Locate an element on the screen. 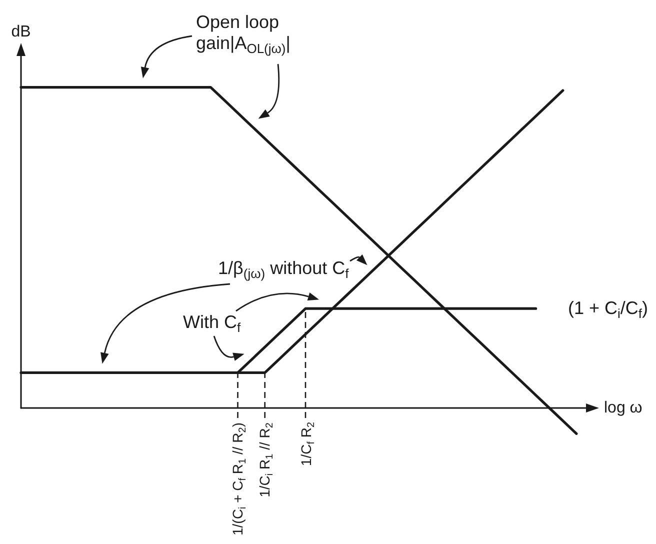 The height and width of the screenshot is (544, 656). annotation: (1 + C$_{i}$/C$_{f}$) is located at coordinates (608, 309).